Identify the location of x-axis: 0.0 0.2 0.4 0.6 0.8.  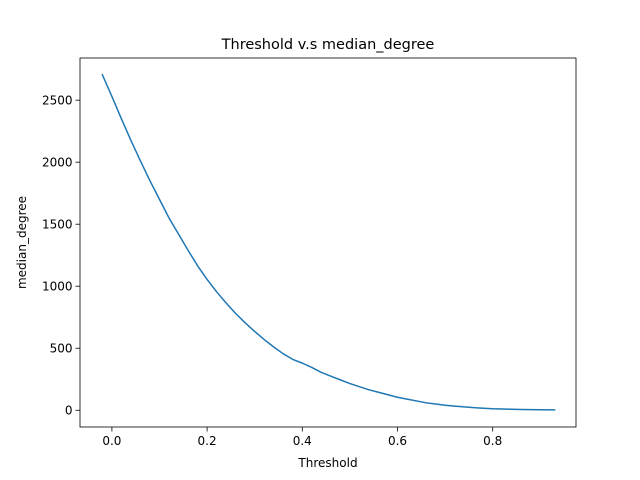
(302, 437).